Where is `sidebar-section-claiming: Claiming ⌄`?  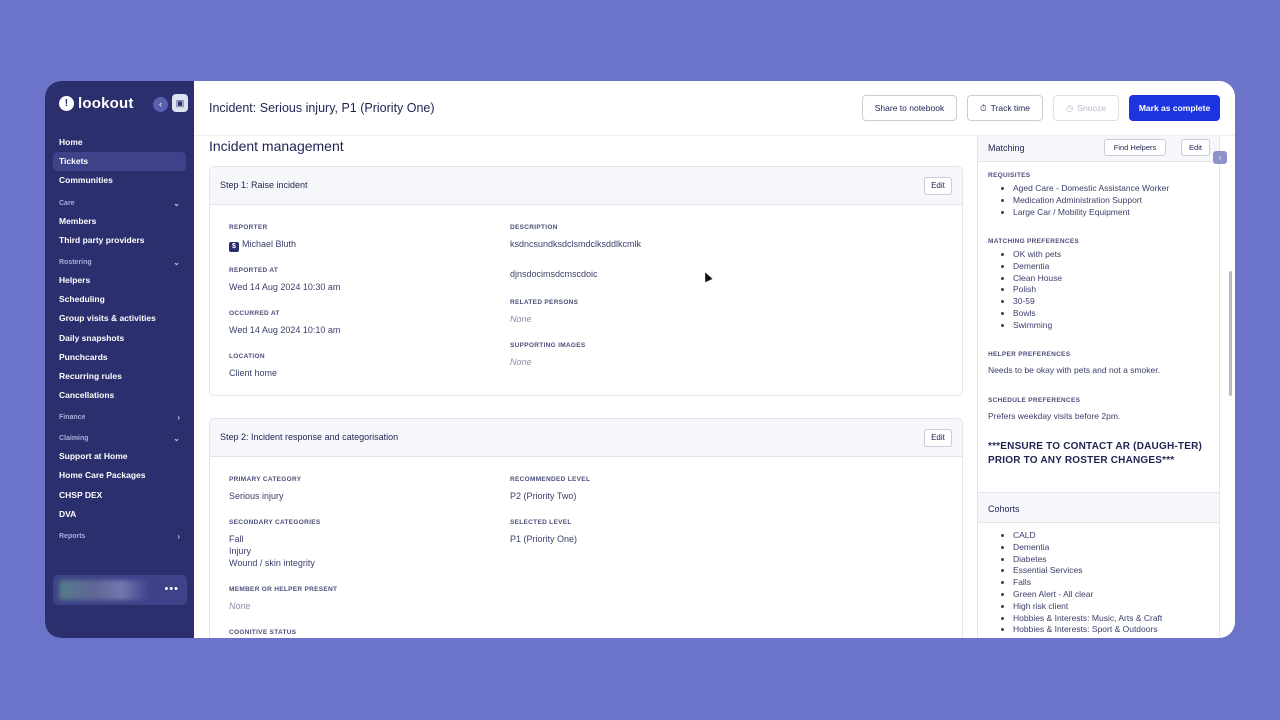
sidebar-section-claiming: Claiming ⌄ is located at coordinates (119, 439).